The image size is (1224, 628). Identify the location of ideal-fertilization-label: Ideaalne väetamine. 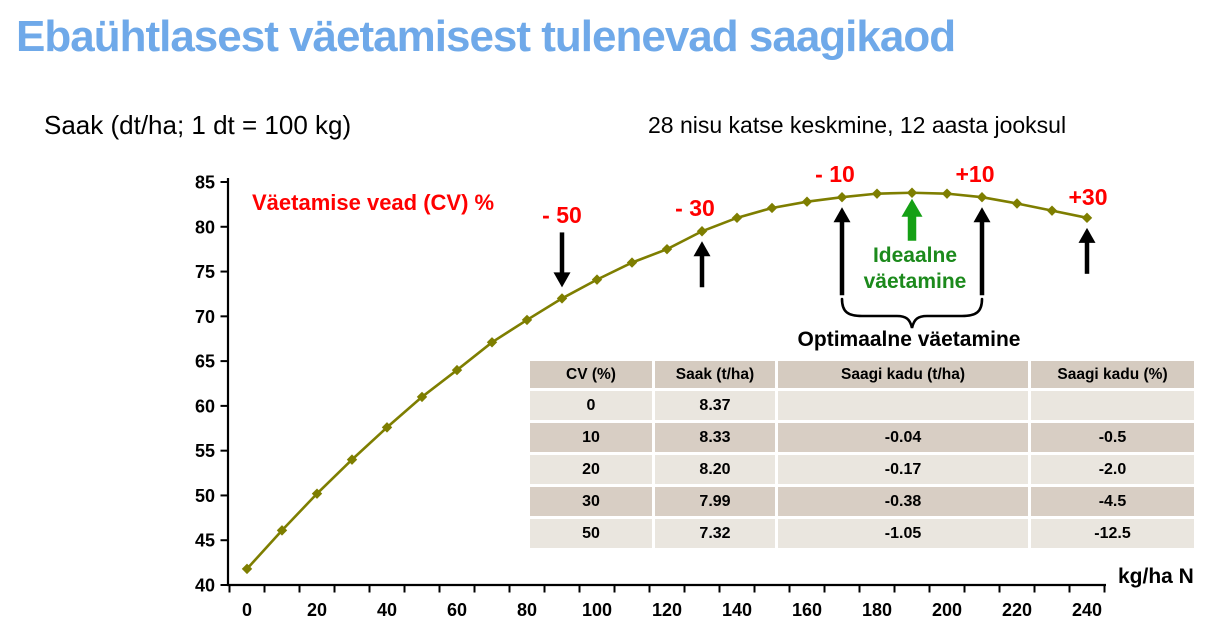
(915, 268).